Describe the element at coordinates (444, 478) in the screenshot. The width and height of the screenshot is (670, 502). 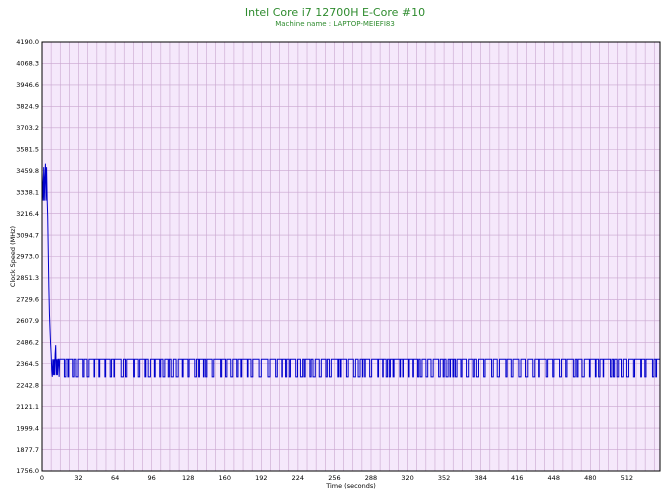
I see `x-tick-label: 352` at that location.